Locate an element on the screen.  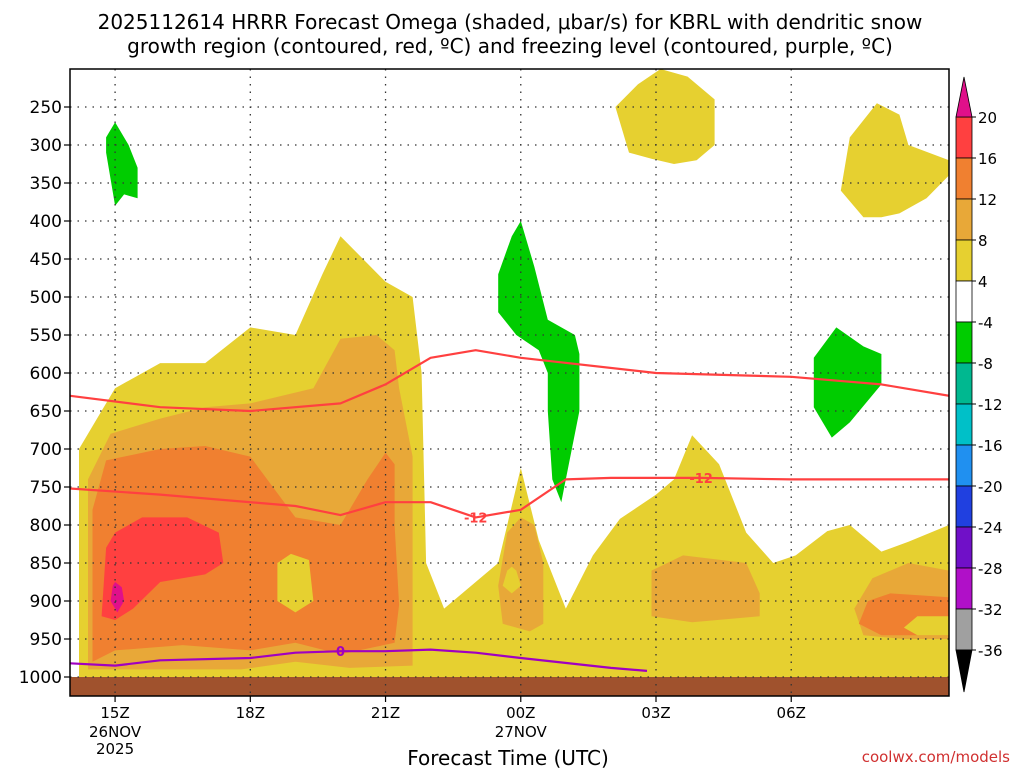
colorbar-label: 20 is located at coordinates (987, 118).